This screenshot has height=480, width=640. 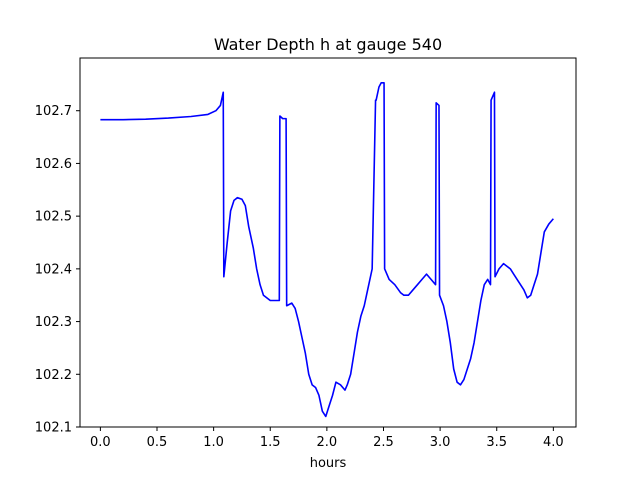 What do you see at coordinates (100, 442) in the screenshot?
I see `x-tick-label: 0.0` at bounding box center [100, 442].